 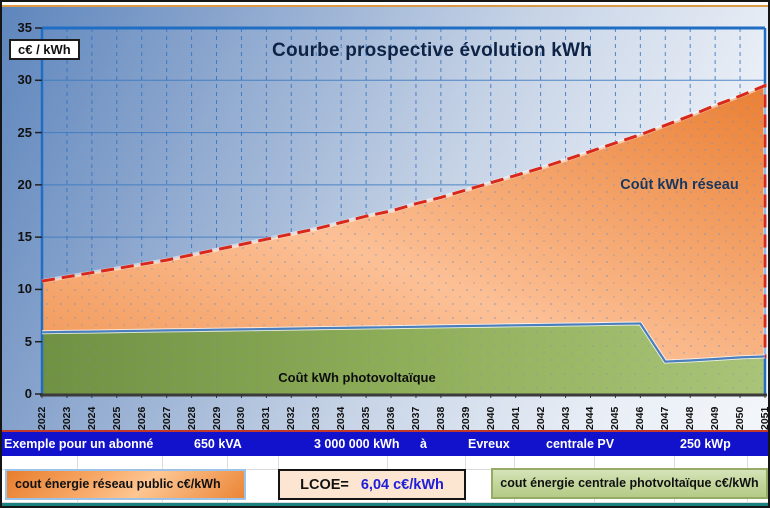 What do you see at coordinates (24, 132) in the screenshot?
I see `y-axis-tick-label: 25` at bounding box center [24, 132].